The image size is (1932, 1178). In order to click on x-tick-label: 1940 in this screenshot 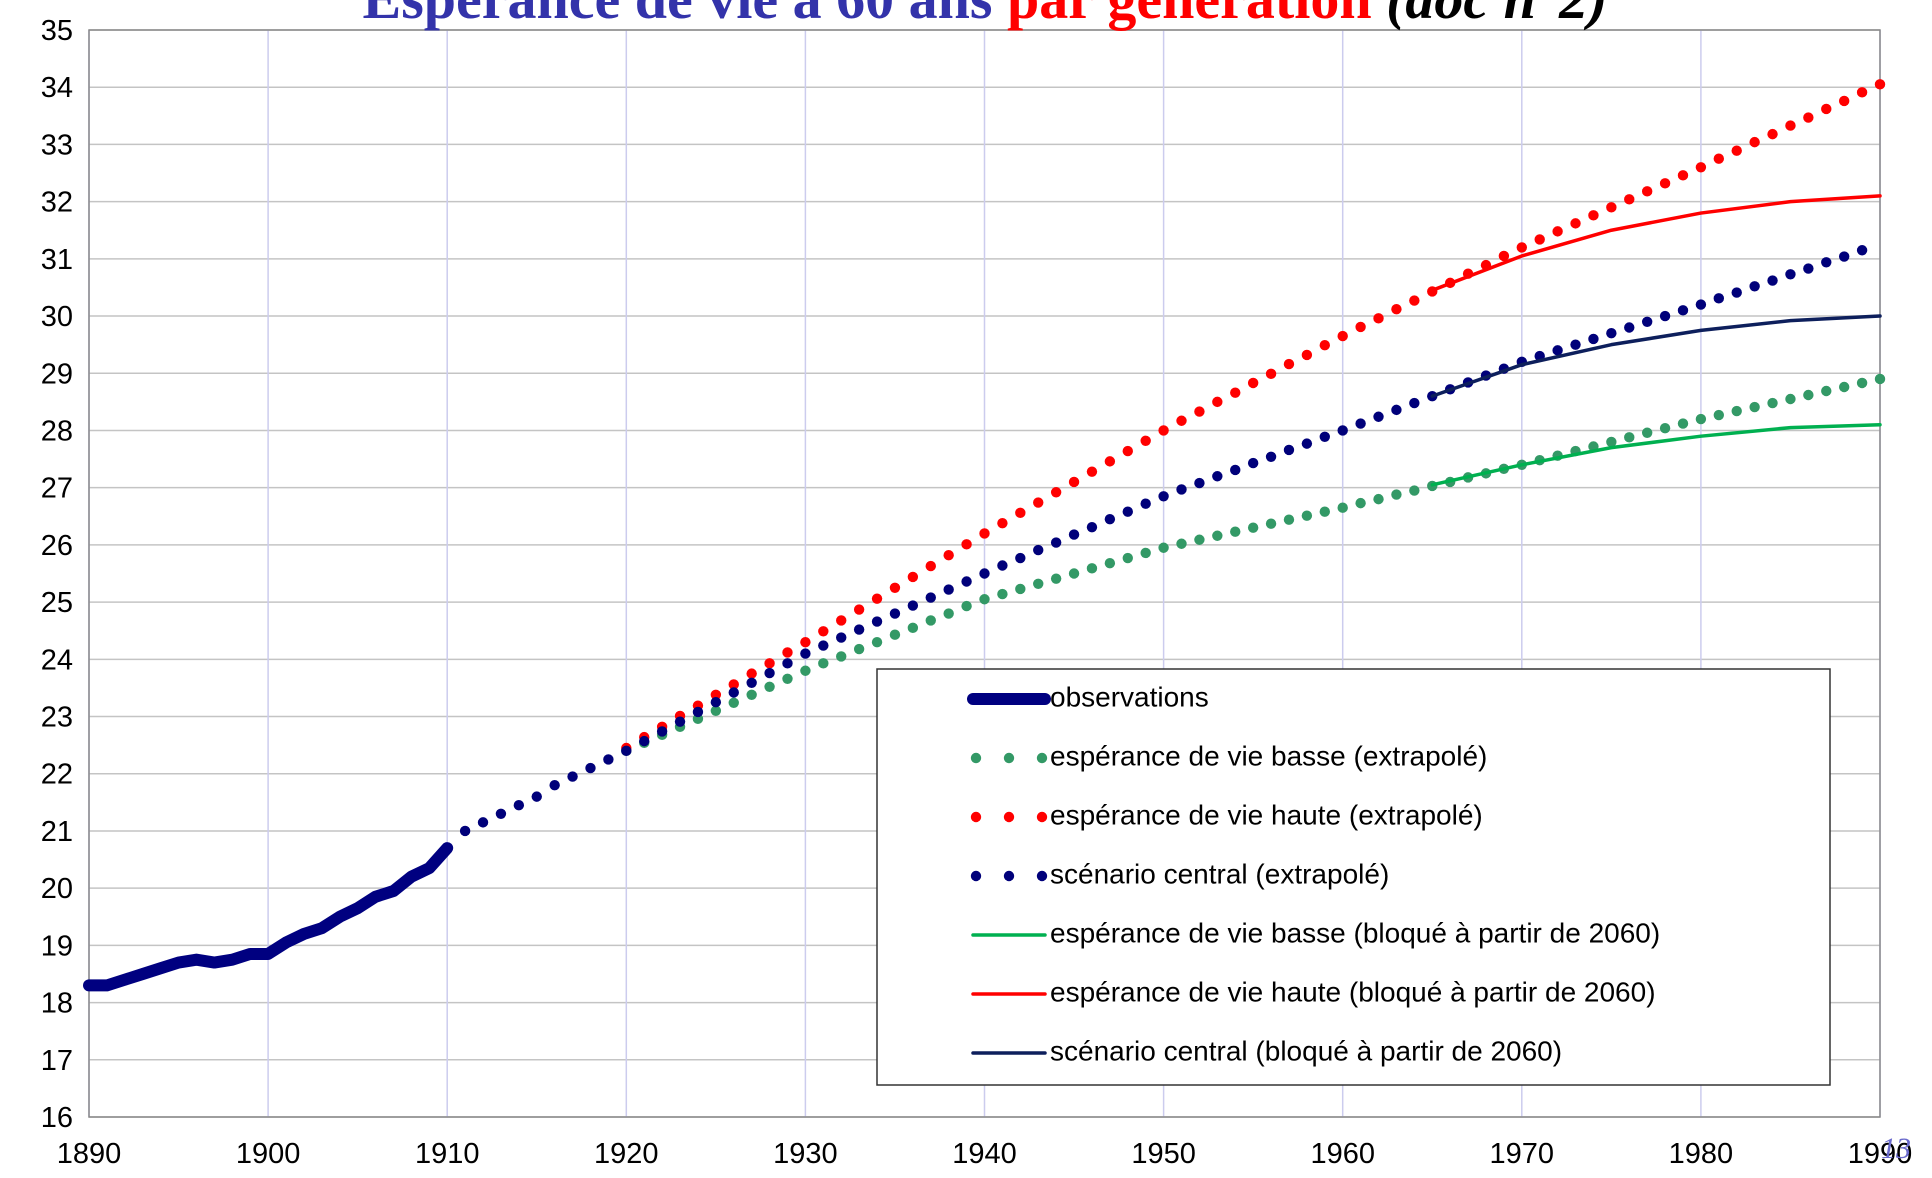, I will do `click(984, 1154)`.